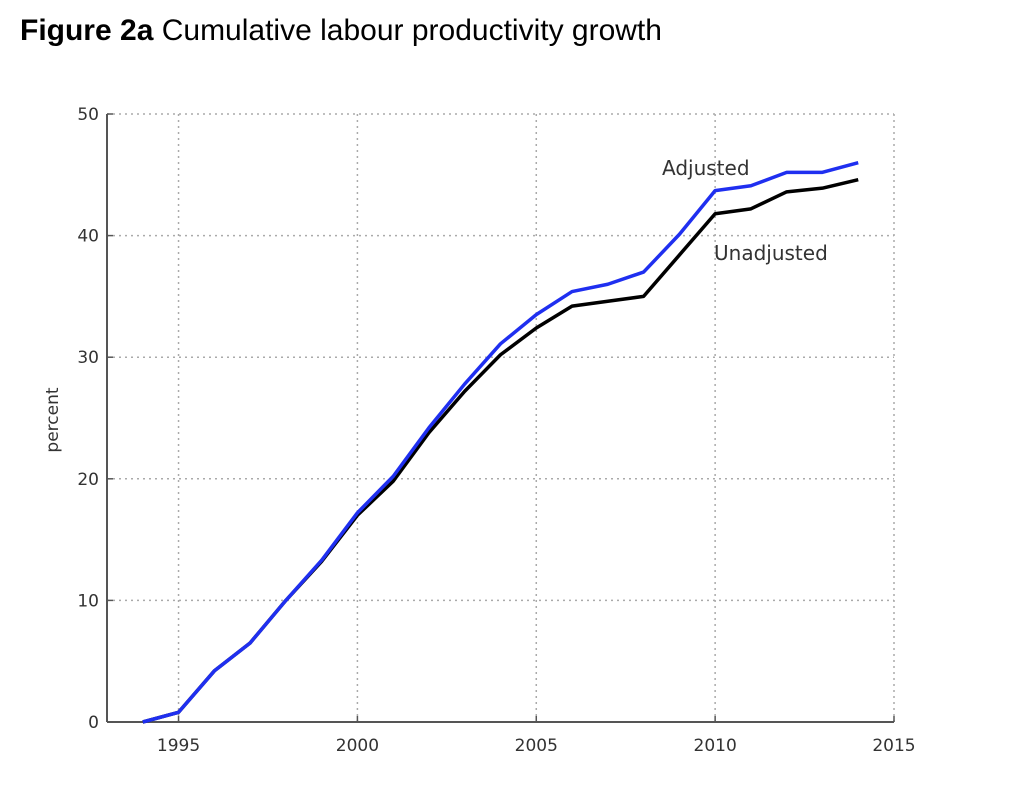 The image size is (1014, 792). I want to click on x-tick-label: 2000, so click(357, 746).